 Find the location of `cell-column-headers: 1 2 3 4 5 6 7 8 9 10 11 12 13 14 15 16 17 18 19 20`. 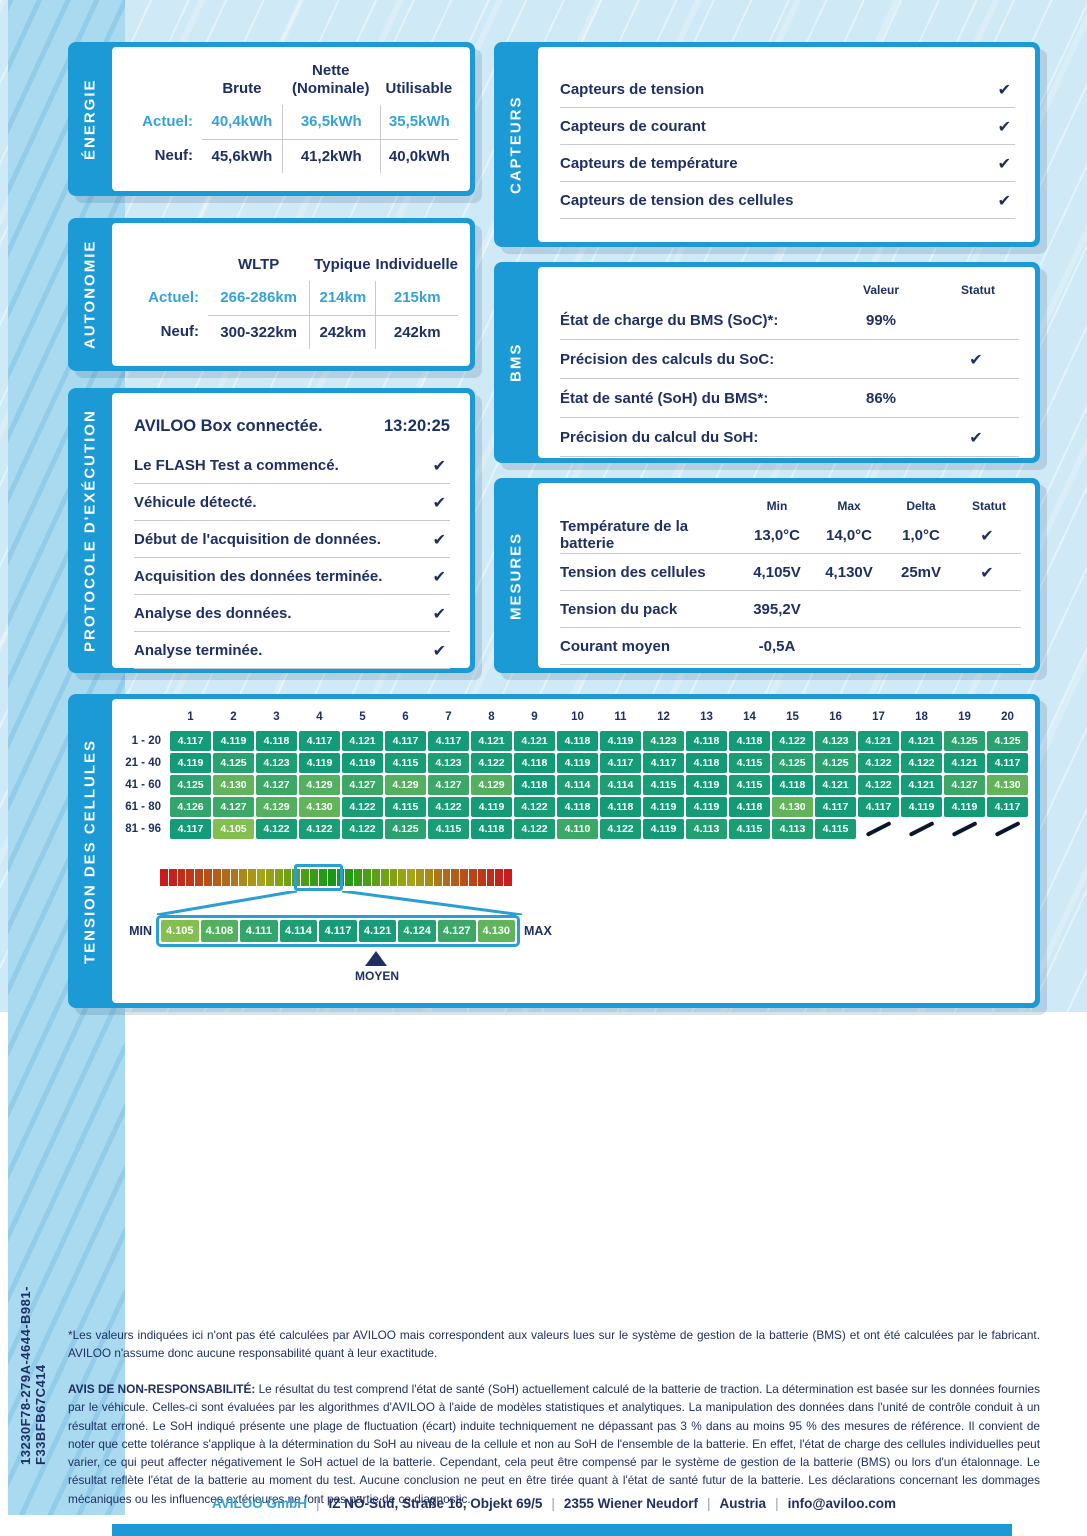

cell-column-headers: 1 2 3 4 5 6 7 8 9 10 11 12 13 14 15 16 17 18 19 20 is located at coordinates (574, 717).